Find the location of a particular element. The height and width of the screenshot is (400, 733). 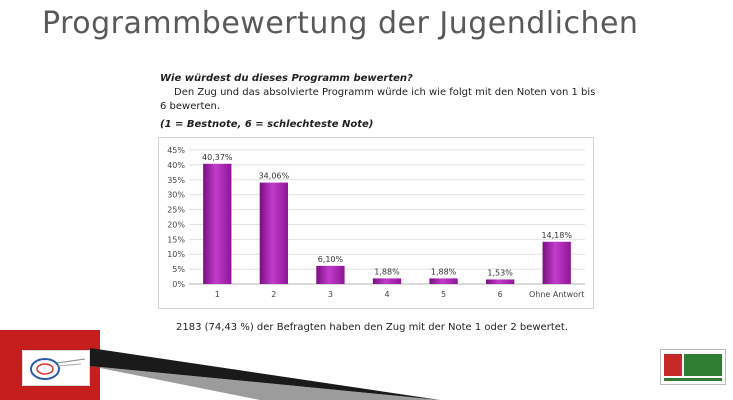

x-tick-label: 2 is located at coordinates (273, 294).